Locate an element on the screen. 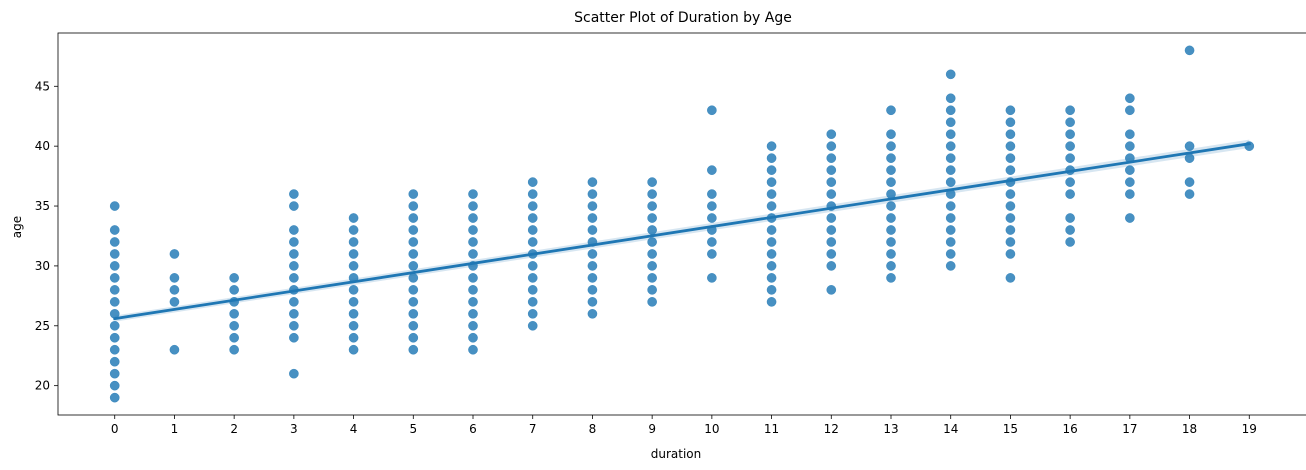 The width and height of the screenshot is (1306, 470). x-tick-label: 12 is located at coordinates (831, 429).